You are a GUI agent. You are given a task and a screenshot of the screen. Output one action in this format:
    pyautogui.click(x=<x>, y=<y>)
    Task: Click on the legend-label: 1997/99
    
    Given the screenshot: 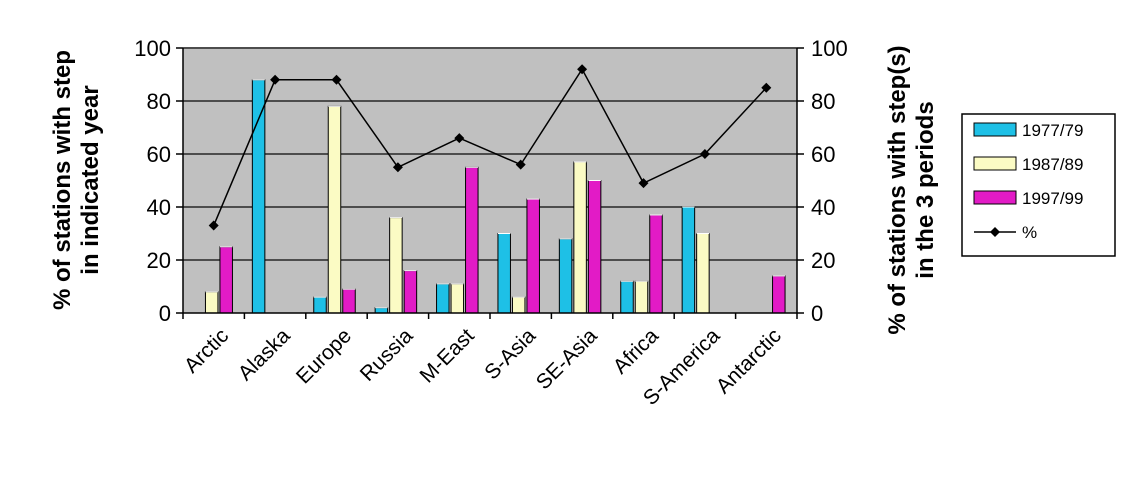 What is the action you would take?
    pyautogui.click(x=1052, y=198)
    